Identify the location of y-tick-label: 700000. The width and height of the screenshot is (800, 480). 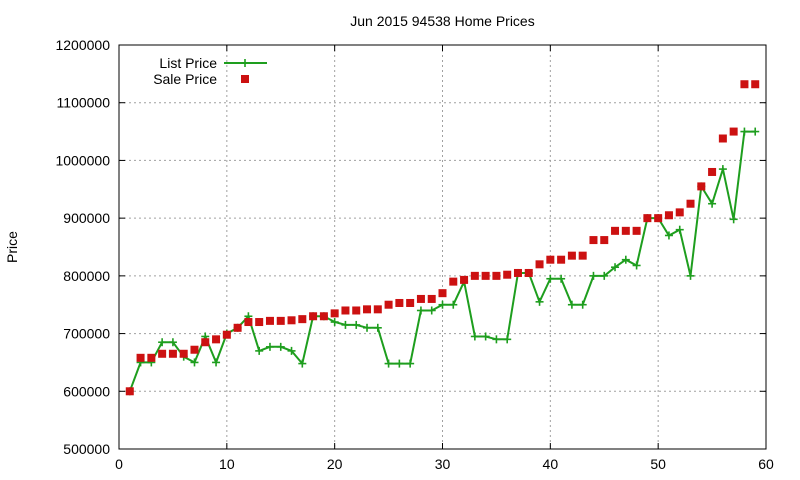
(86, 334).